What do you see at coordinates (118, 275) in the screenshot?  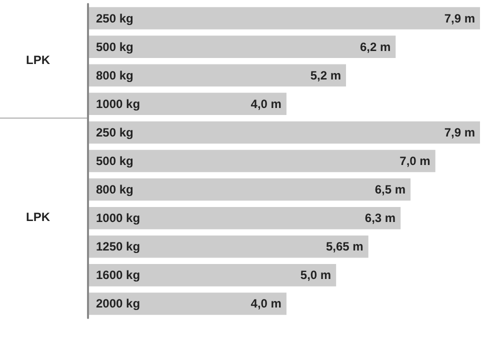 I see `y-tick-label: 1600 kg` at bounding box center [118, 275].